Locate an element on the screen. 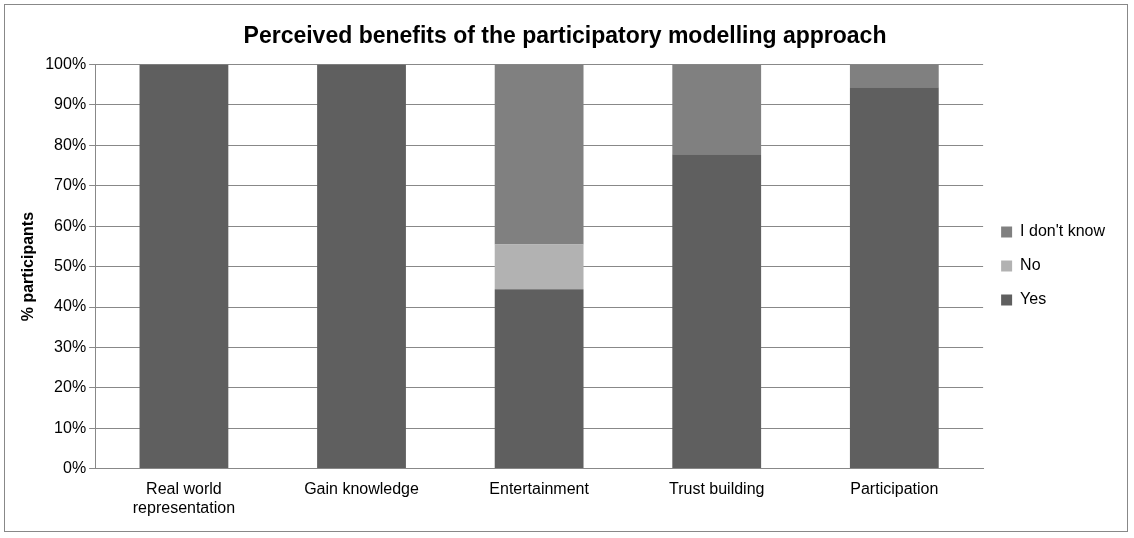  y-tick-label: 80% is located at coordinates (70, 144).